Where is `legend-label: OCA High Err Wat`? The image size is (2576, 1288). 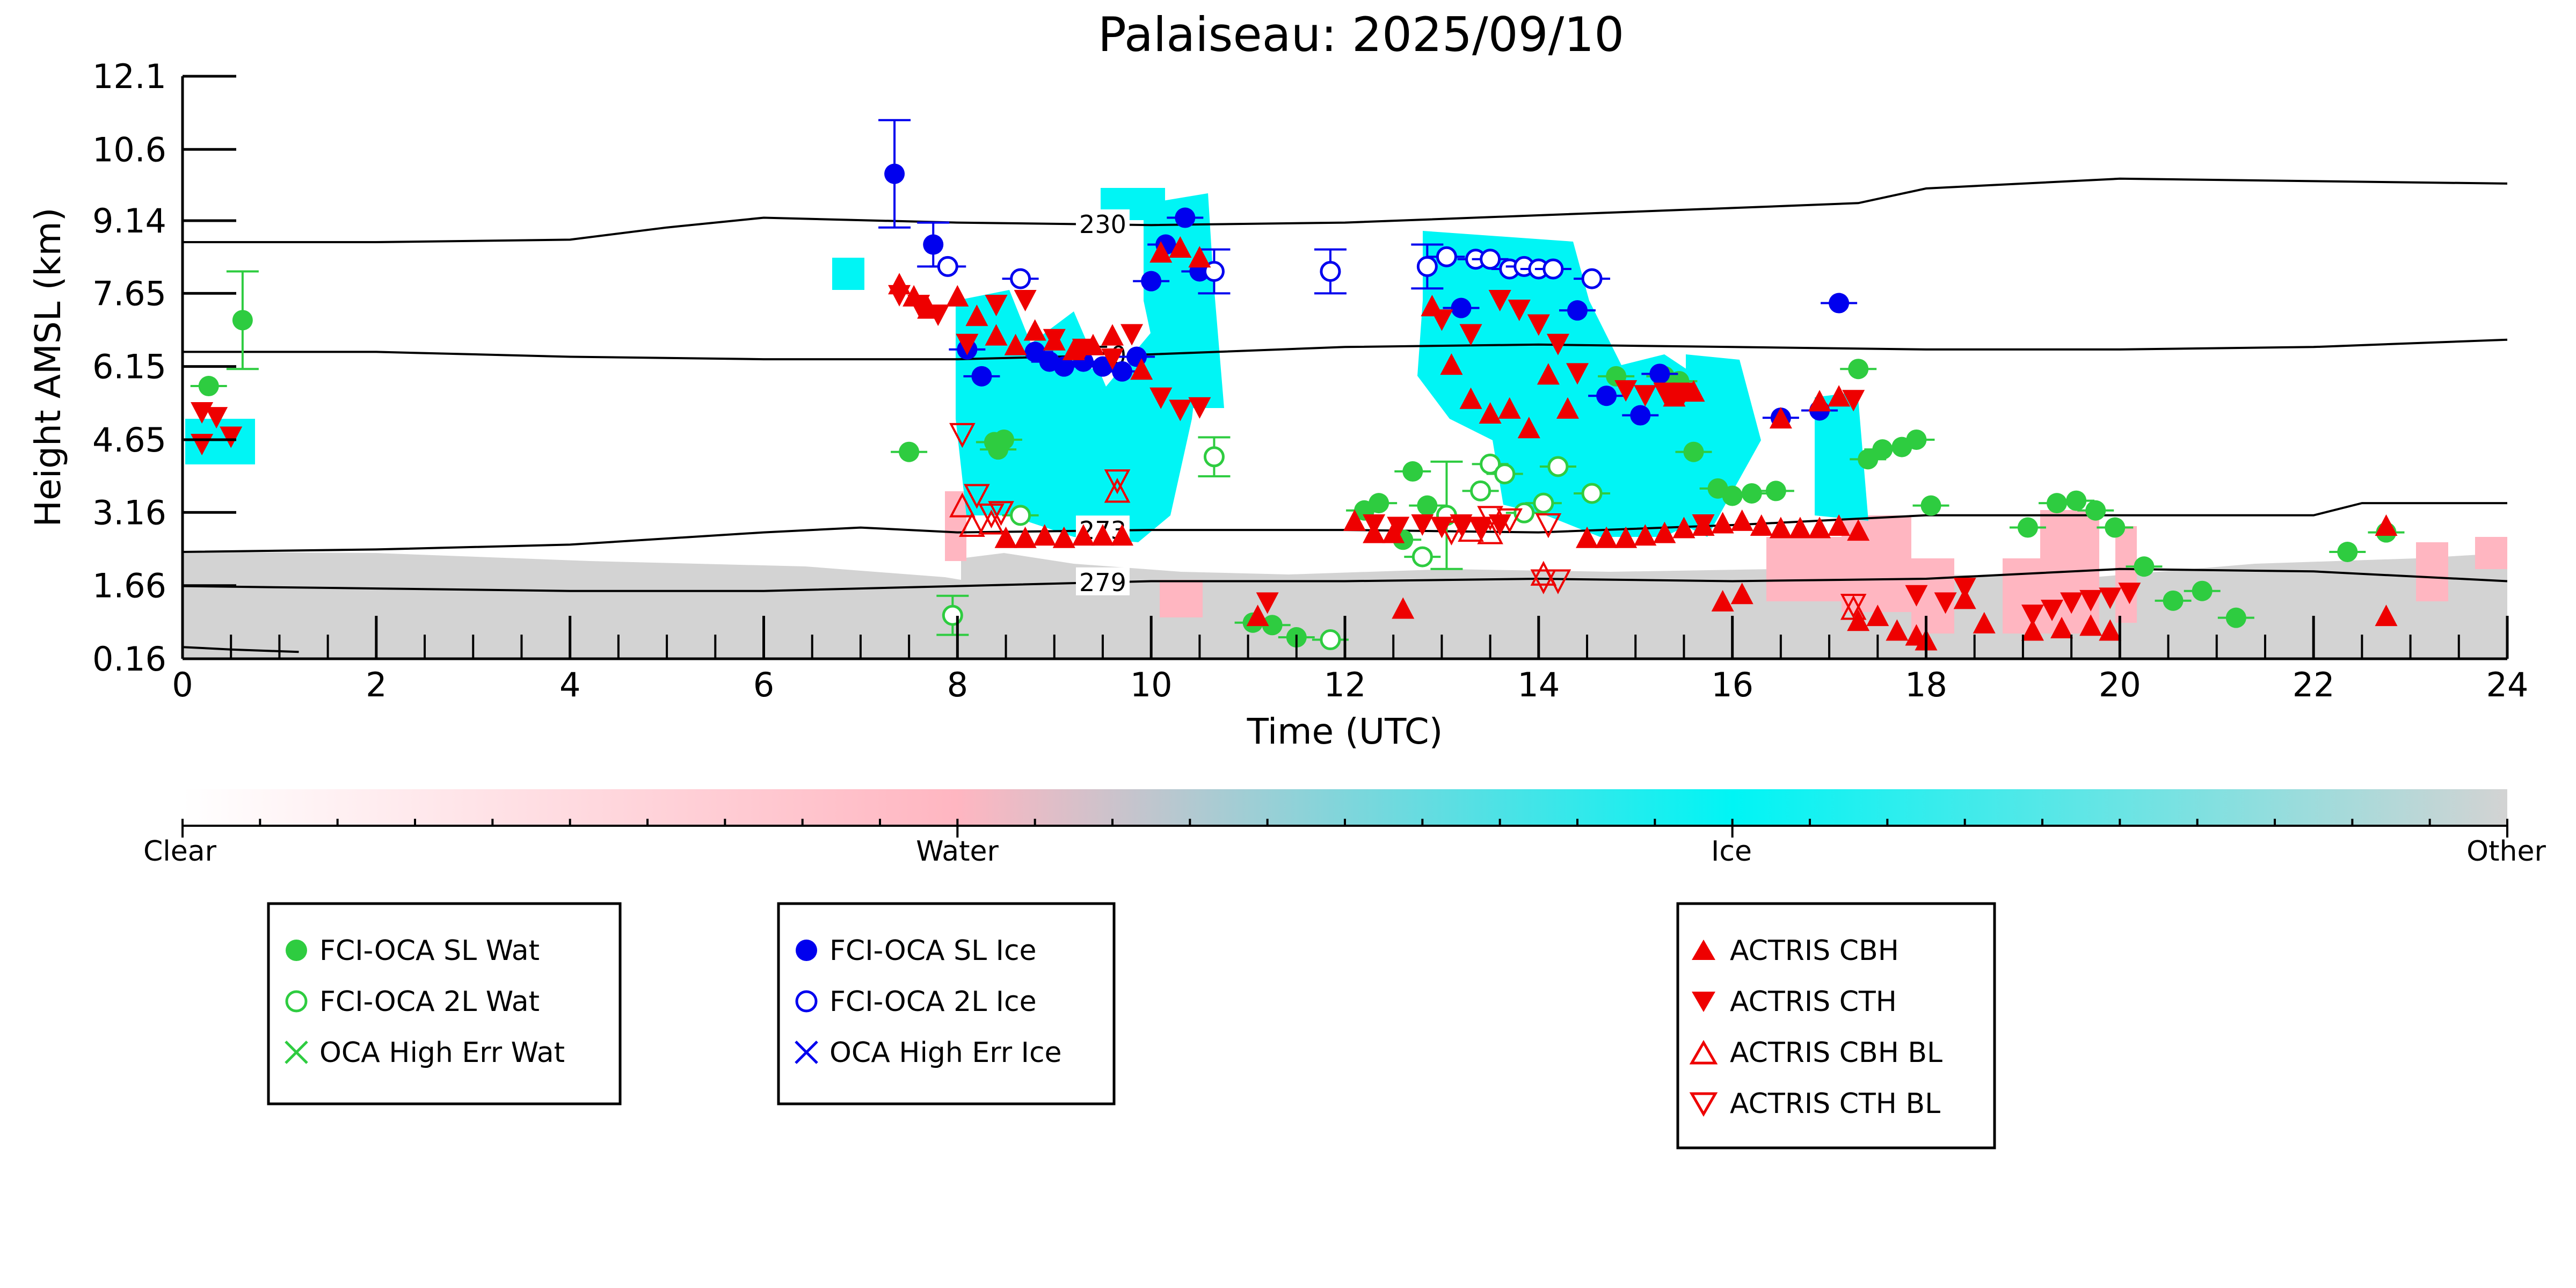 legend-label: OCA High Err Wat is located at coordinates (442, 1053).